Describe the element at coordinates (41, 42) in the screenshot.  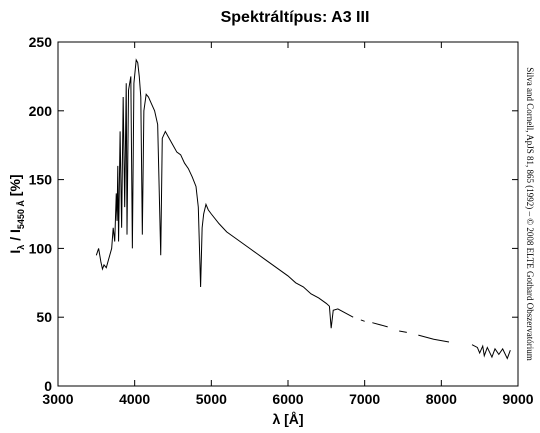
I see `y-tick-label: 250` at that location.